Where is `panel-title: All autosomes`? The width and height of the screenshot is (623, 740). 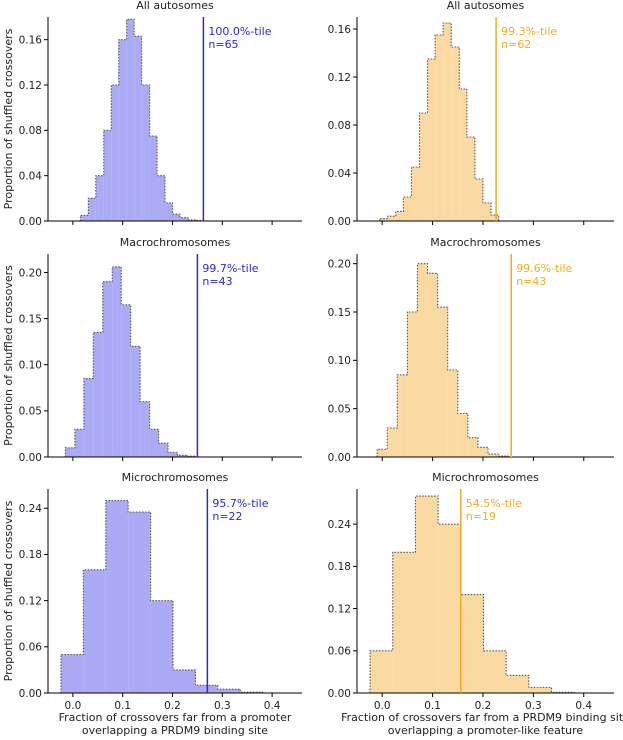 panel-title: All autosomes is located at coordinates (486, 6).